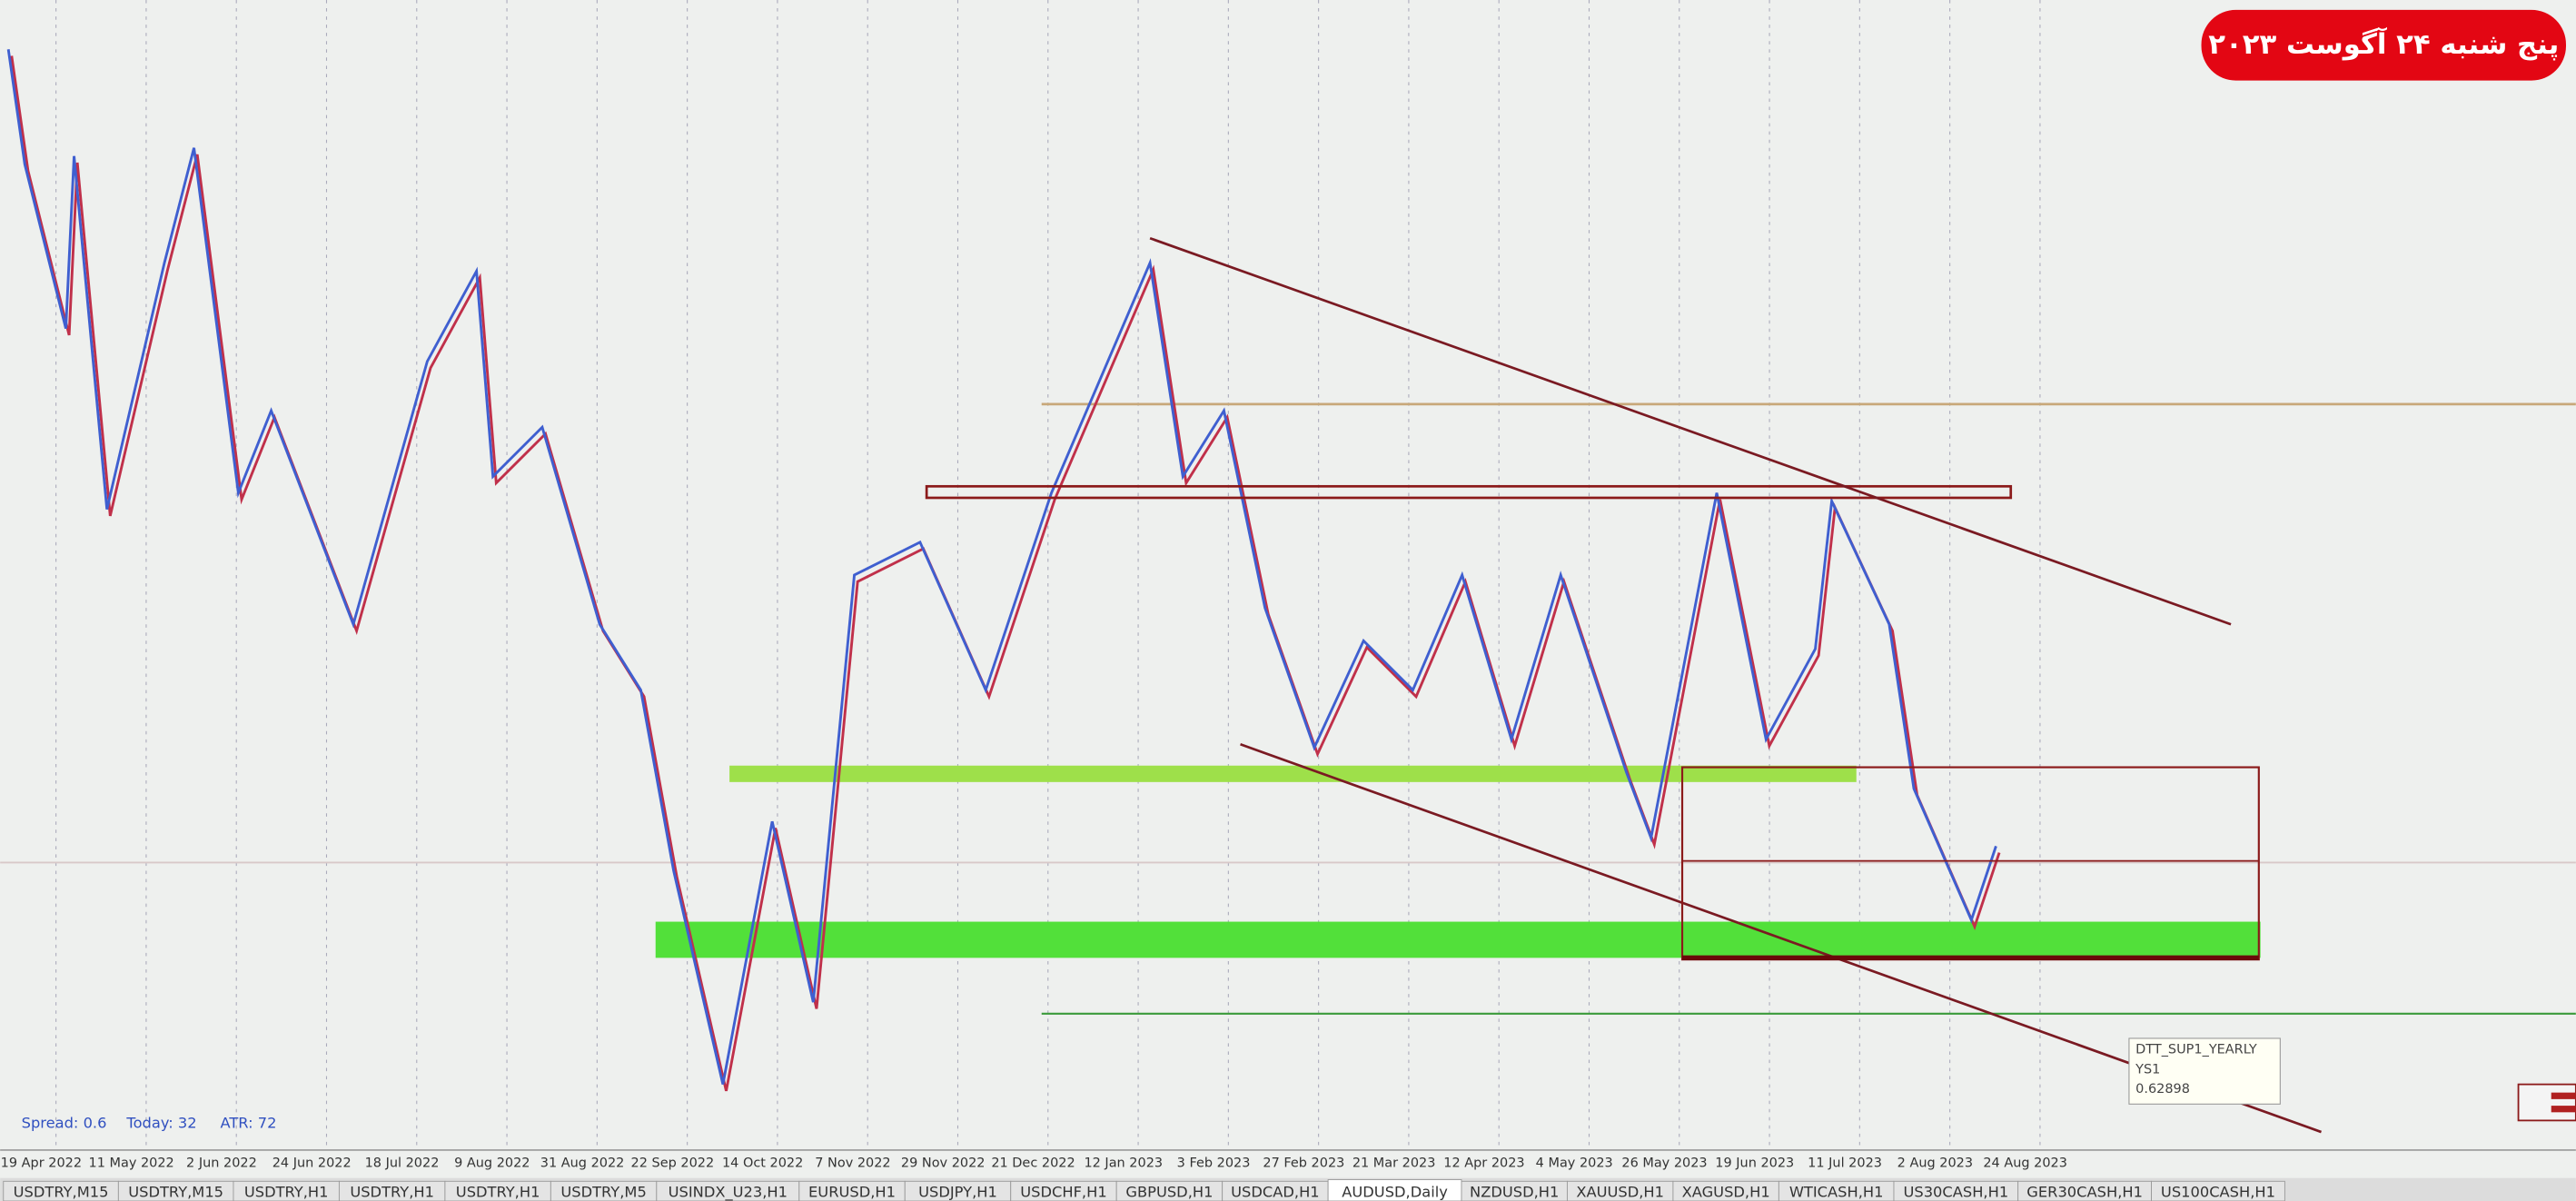 This screenshot has width=2576, height=1201. What do you see at coordinates (221, 1163) in the screenshot?
I see `date-label: 2 Jun 2022` at bounding box center [221, 1163].